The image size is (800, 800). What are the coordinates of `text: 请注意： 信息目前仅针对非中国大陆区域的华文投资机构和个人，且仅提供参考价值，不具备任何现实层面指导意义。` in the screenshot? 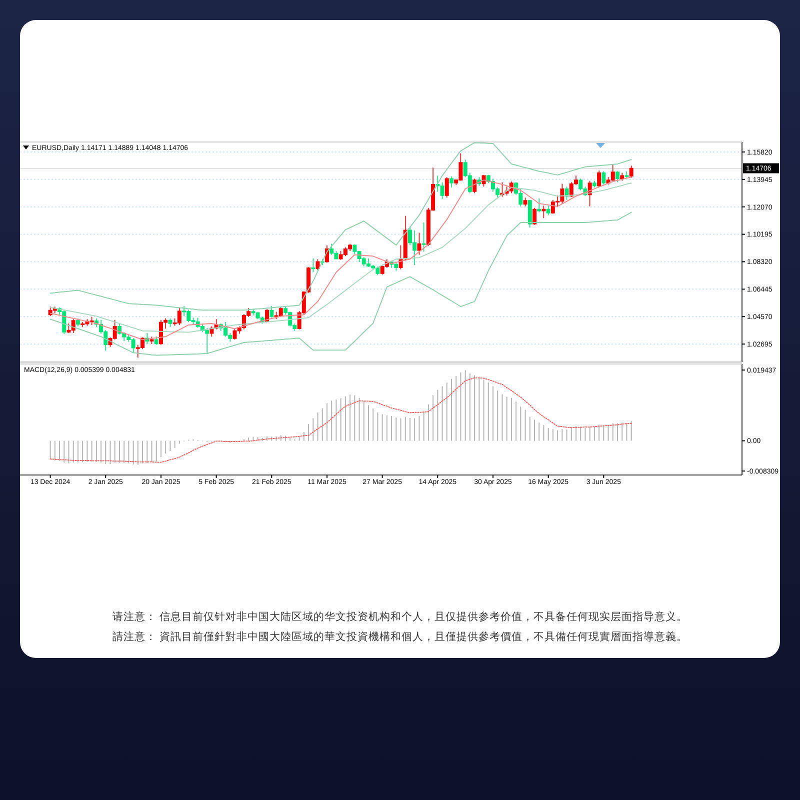 It's located at (400, 616).